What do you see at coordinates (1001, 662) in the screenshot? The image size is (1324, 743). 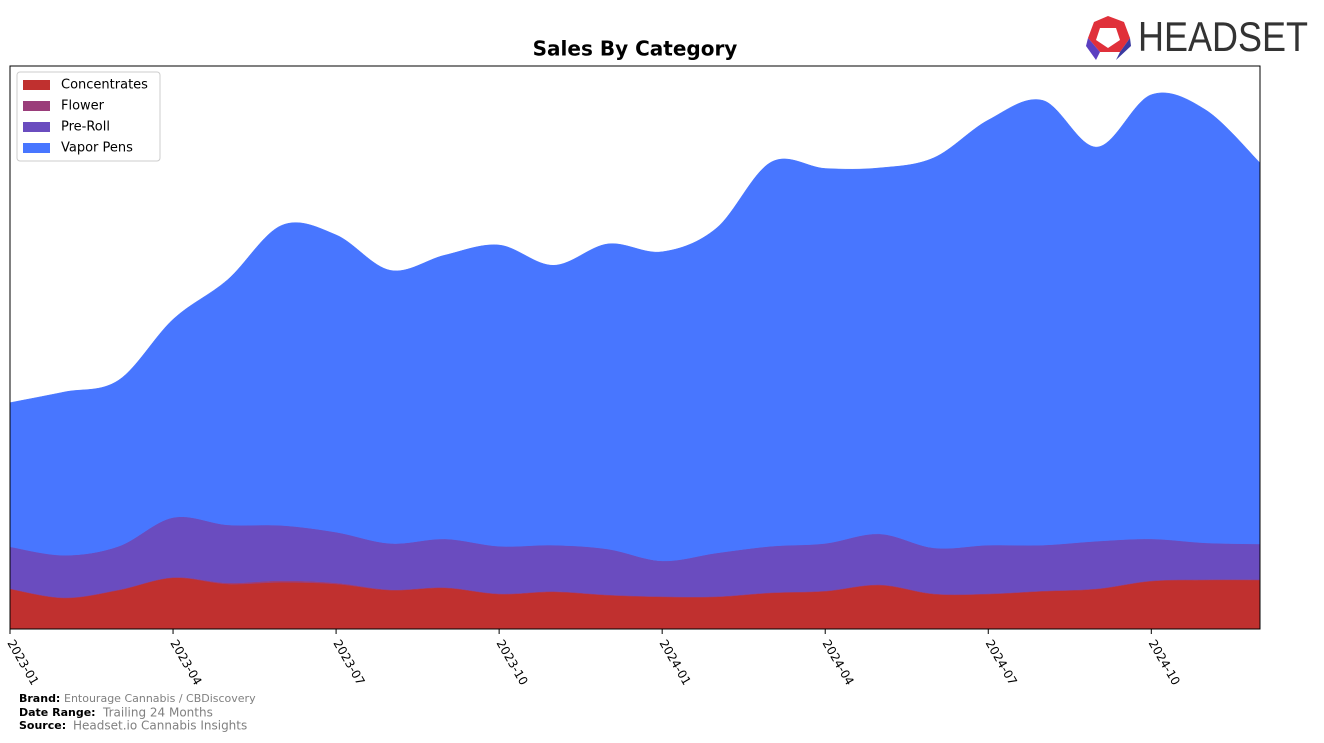 I see `x-tick-label: 2024-07` at bounding box center [1001, 662].